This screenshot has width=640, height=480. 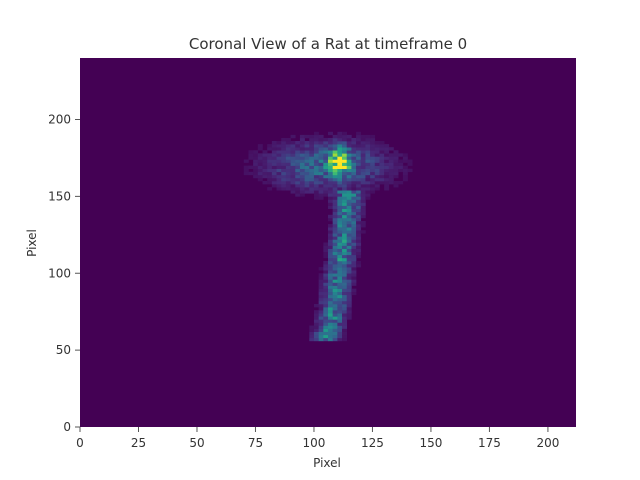 I want to click on y-tick-label: 150, so click(x=59, y=196).